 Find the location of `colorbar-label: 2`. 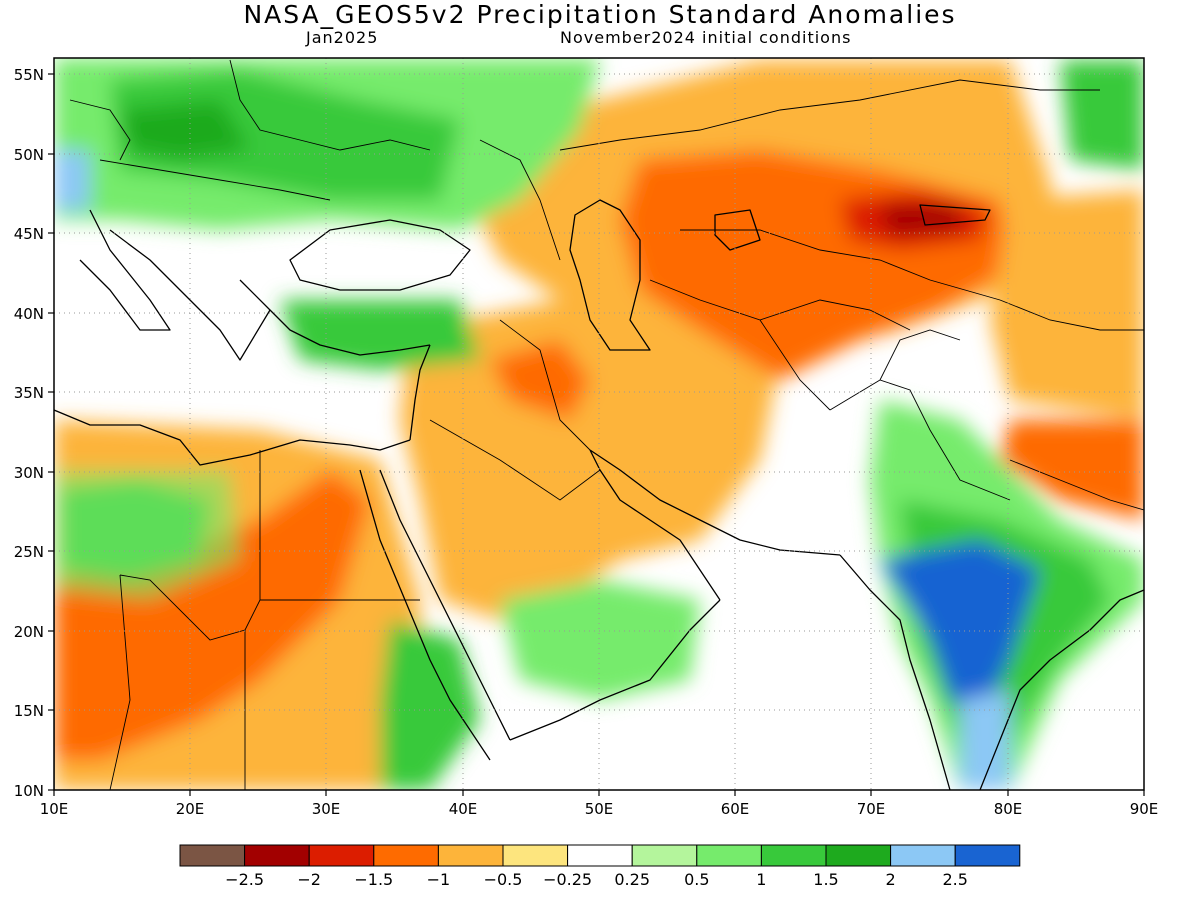

colorbar-label: 2 is located at coordinates (891, 879).